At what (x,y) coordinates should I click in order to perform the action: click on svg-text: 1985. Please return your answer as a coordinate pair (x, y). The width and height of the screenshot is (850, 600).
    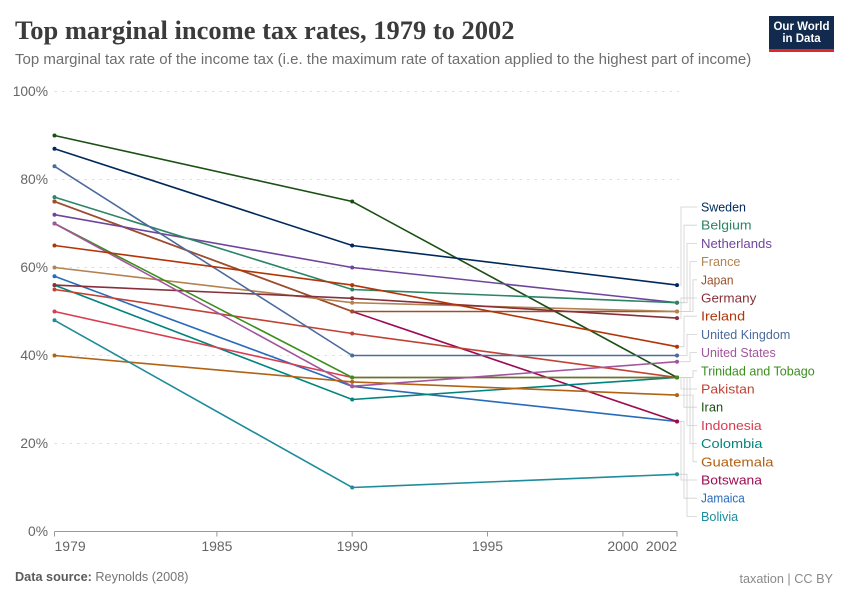
    Looking at the image, I should click on (216, 546).